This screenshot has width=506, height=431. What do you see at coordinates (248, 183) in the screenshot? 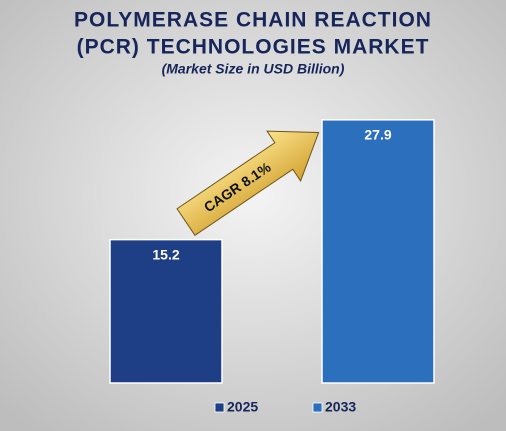
I see `arrow-shape` at bounding box center [248, 183].